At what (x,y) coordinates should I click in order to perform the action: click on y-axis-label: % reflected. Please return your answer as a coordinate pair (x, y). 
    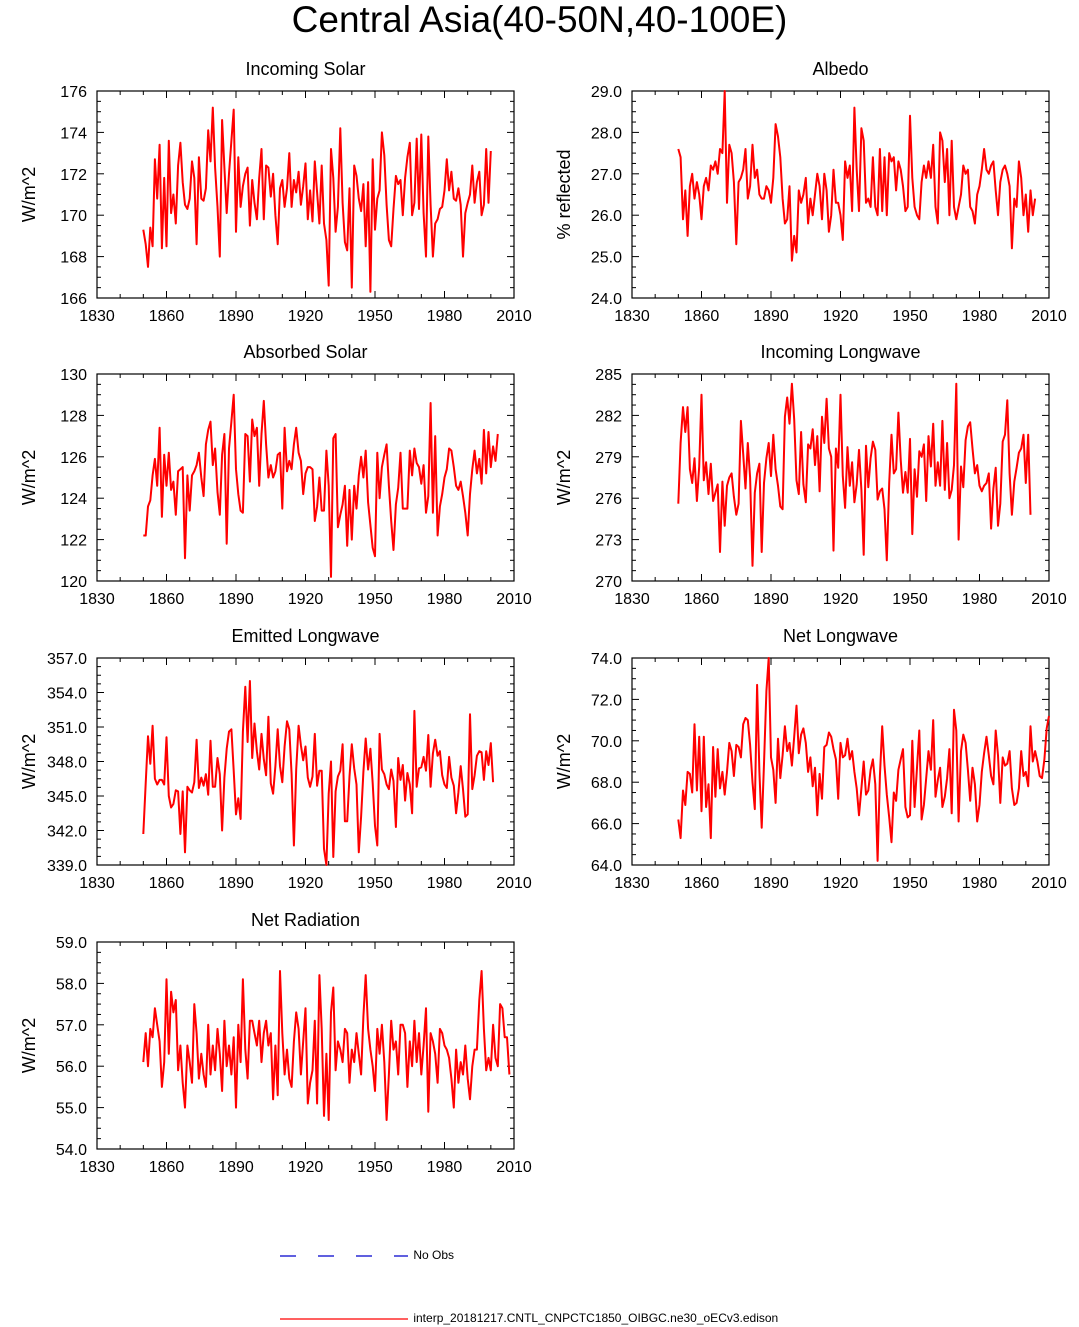
    Looking at the image, I should click on (564, 194).